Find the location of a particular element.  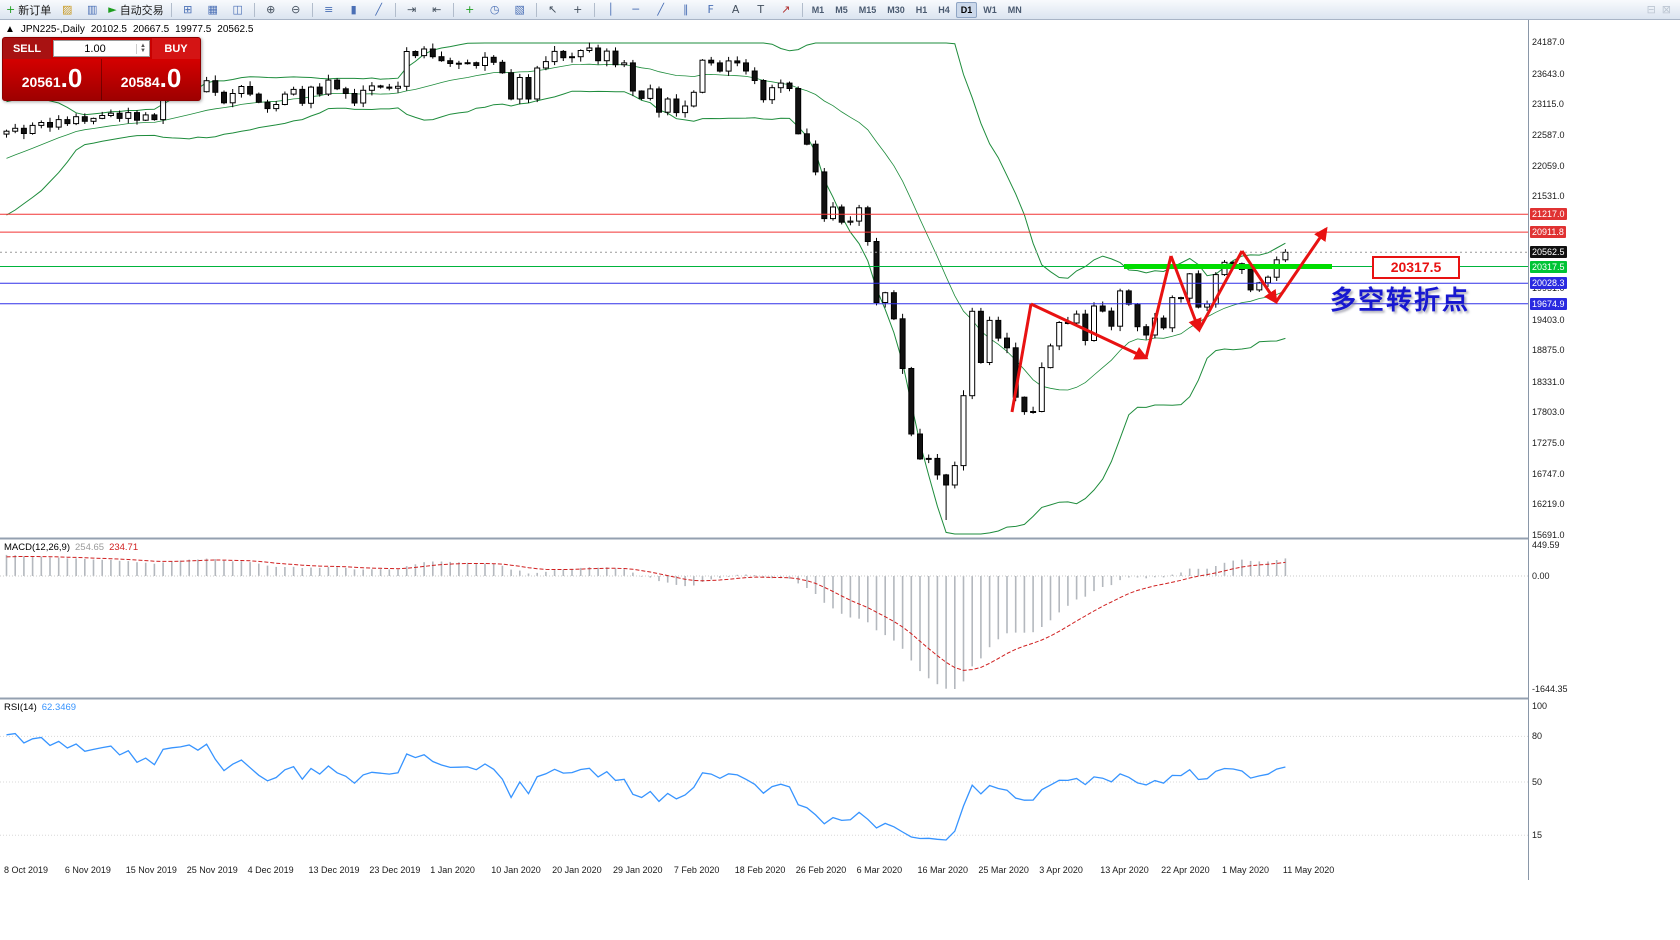

one-click-trading-panel: SELL 1.00 ▲ ▼ BUY 20561.0 20584.0 is located at coordinates (101, 69).